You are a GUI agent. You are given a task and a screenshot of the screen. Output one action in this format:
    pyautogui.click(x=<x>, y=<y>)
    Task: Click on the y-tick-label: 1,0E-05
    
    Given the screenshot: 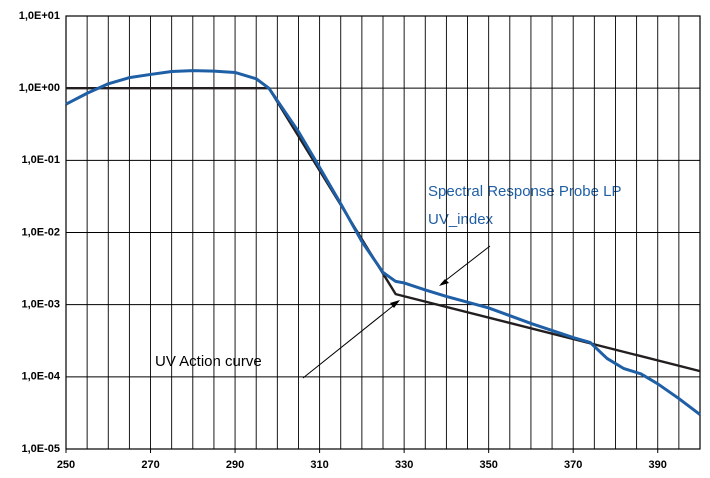 What is the action you would take?
    pyautogui.click(x=40, y=449)
    